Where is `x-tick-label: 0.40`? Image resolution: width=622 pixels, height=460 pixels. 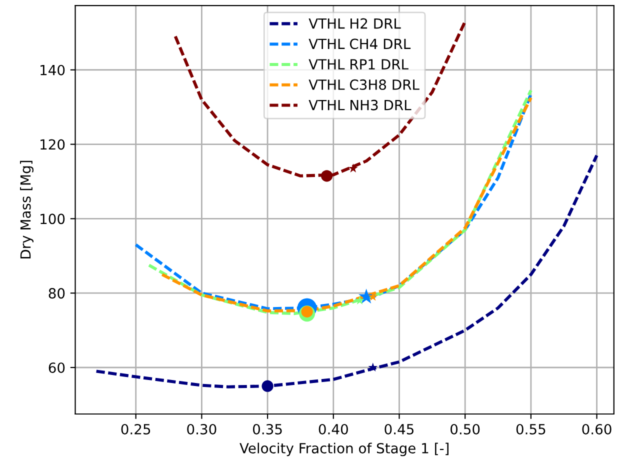
x-tick-label: 0.40 is located at coordinates (333, 429).